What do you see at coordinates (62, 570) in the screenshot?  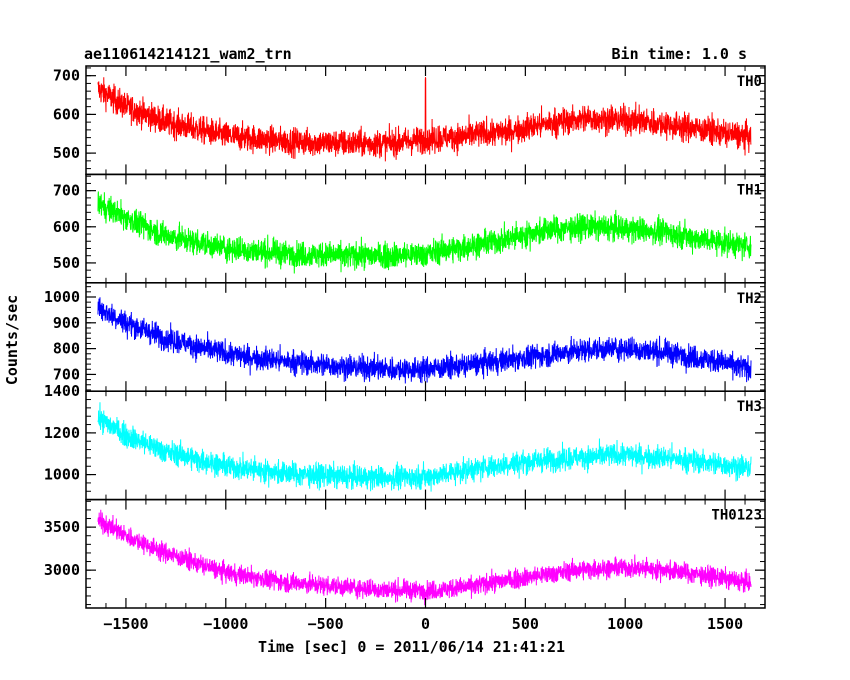 I see `y-tick-label: 3000` at bounding box center [62, 570].